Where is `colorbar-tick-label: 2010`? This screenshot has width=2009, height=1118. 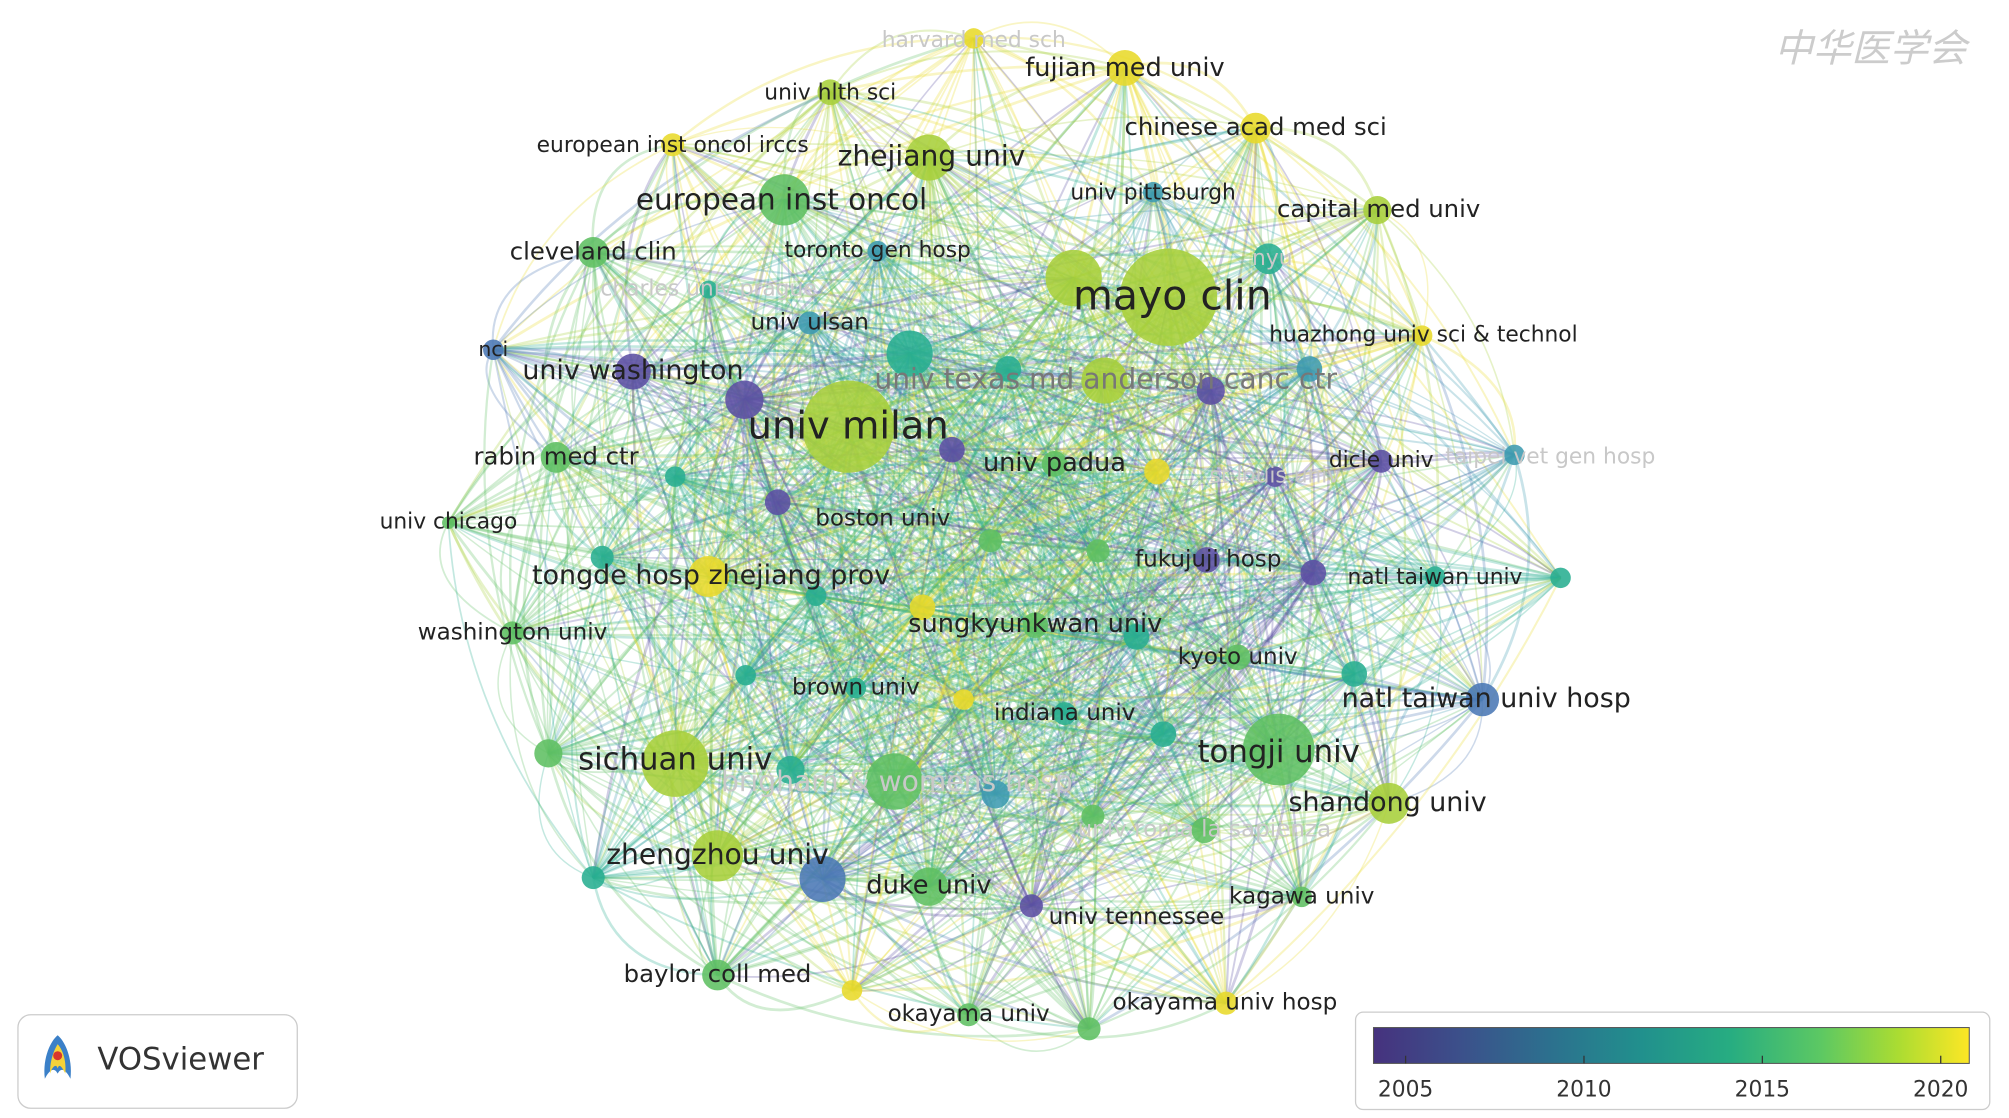
colorbar-tick-label: 2010 is located at coordinates (1583, 1089).